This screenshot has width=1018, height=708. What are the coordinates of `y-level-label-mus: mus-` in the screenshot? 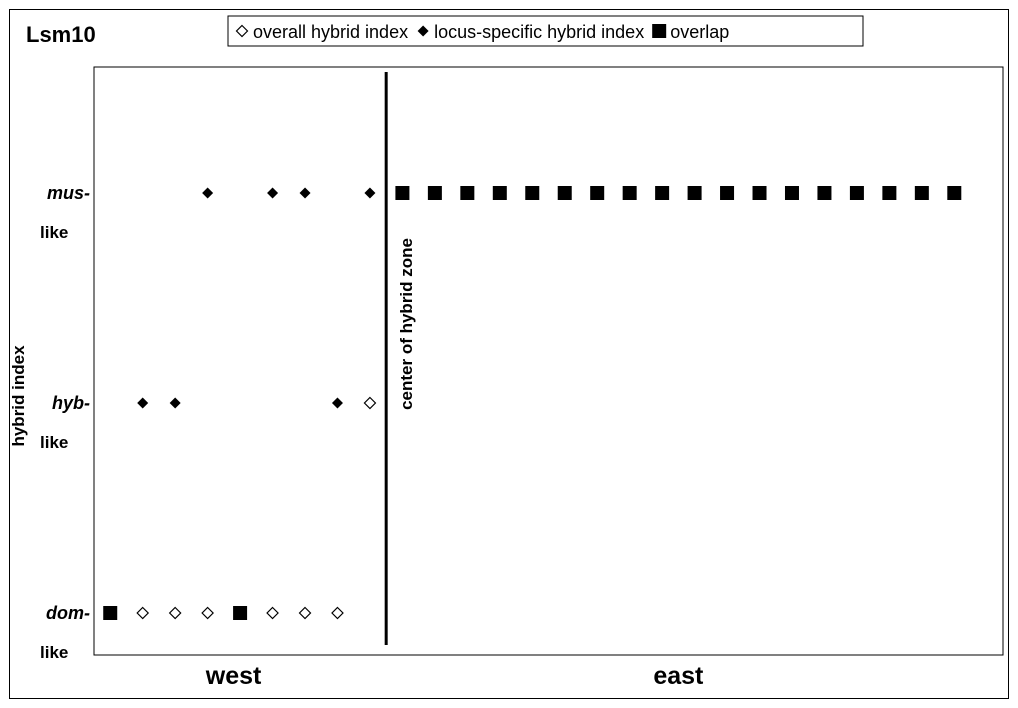 It's located at (68, 193).